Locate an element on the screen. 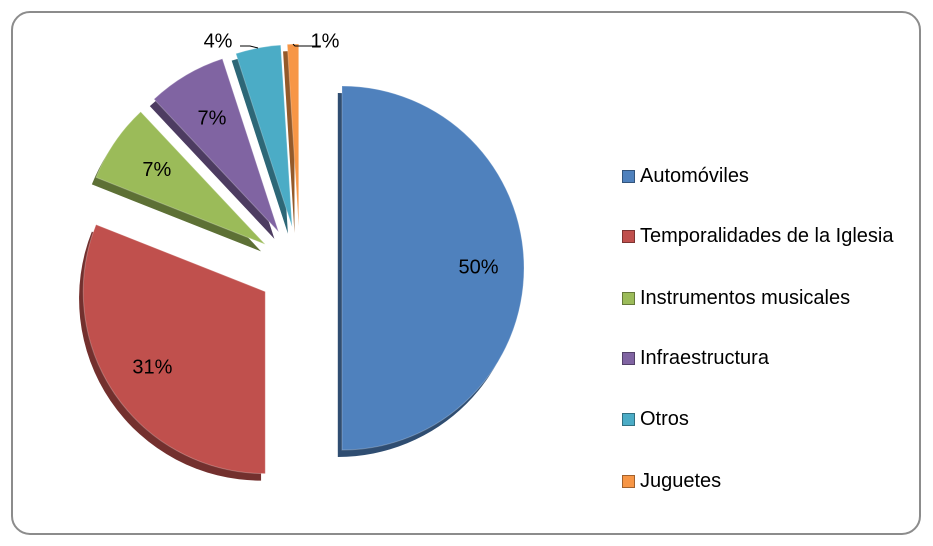 The height and width of the screenshot is (546, 933). legend-label: Juguetes is located at coordinates (681, 481).